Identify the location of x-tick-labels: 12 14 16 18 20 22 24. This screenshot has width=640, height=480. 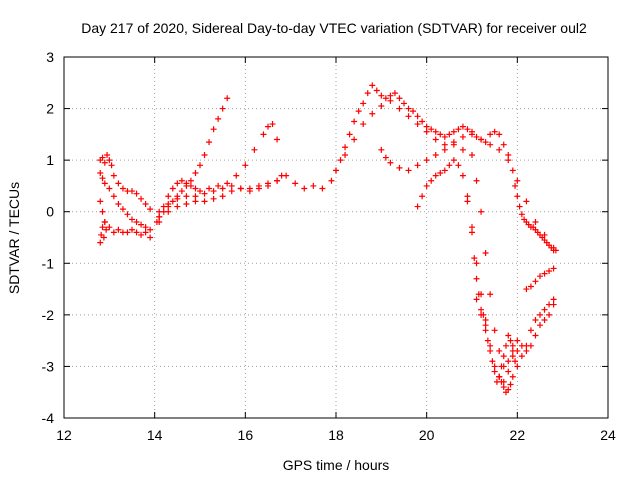
(336, 435).